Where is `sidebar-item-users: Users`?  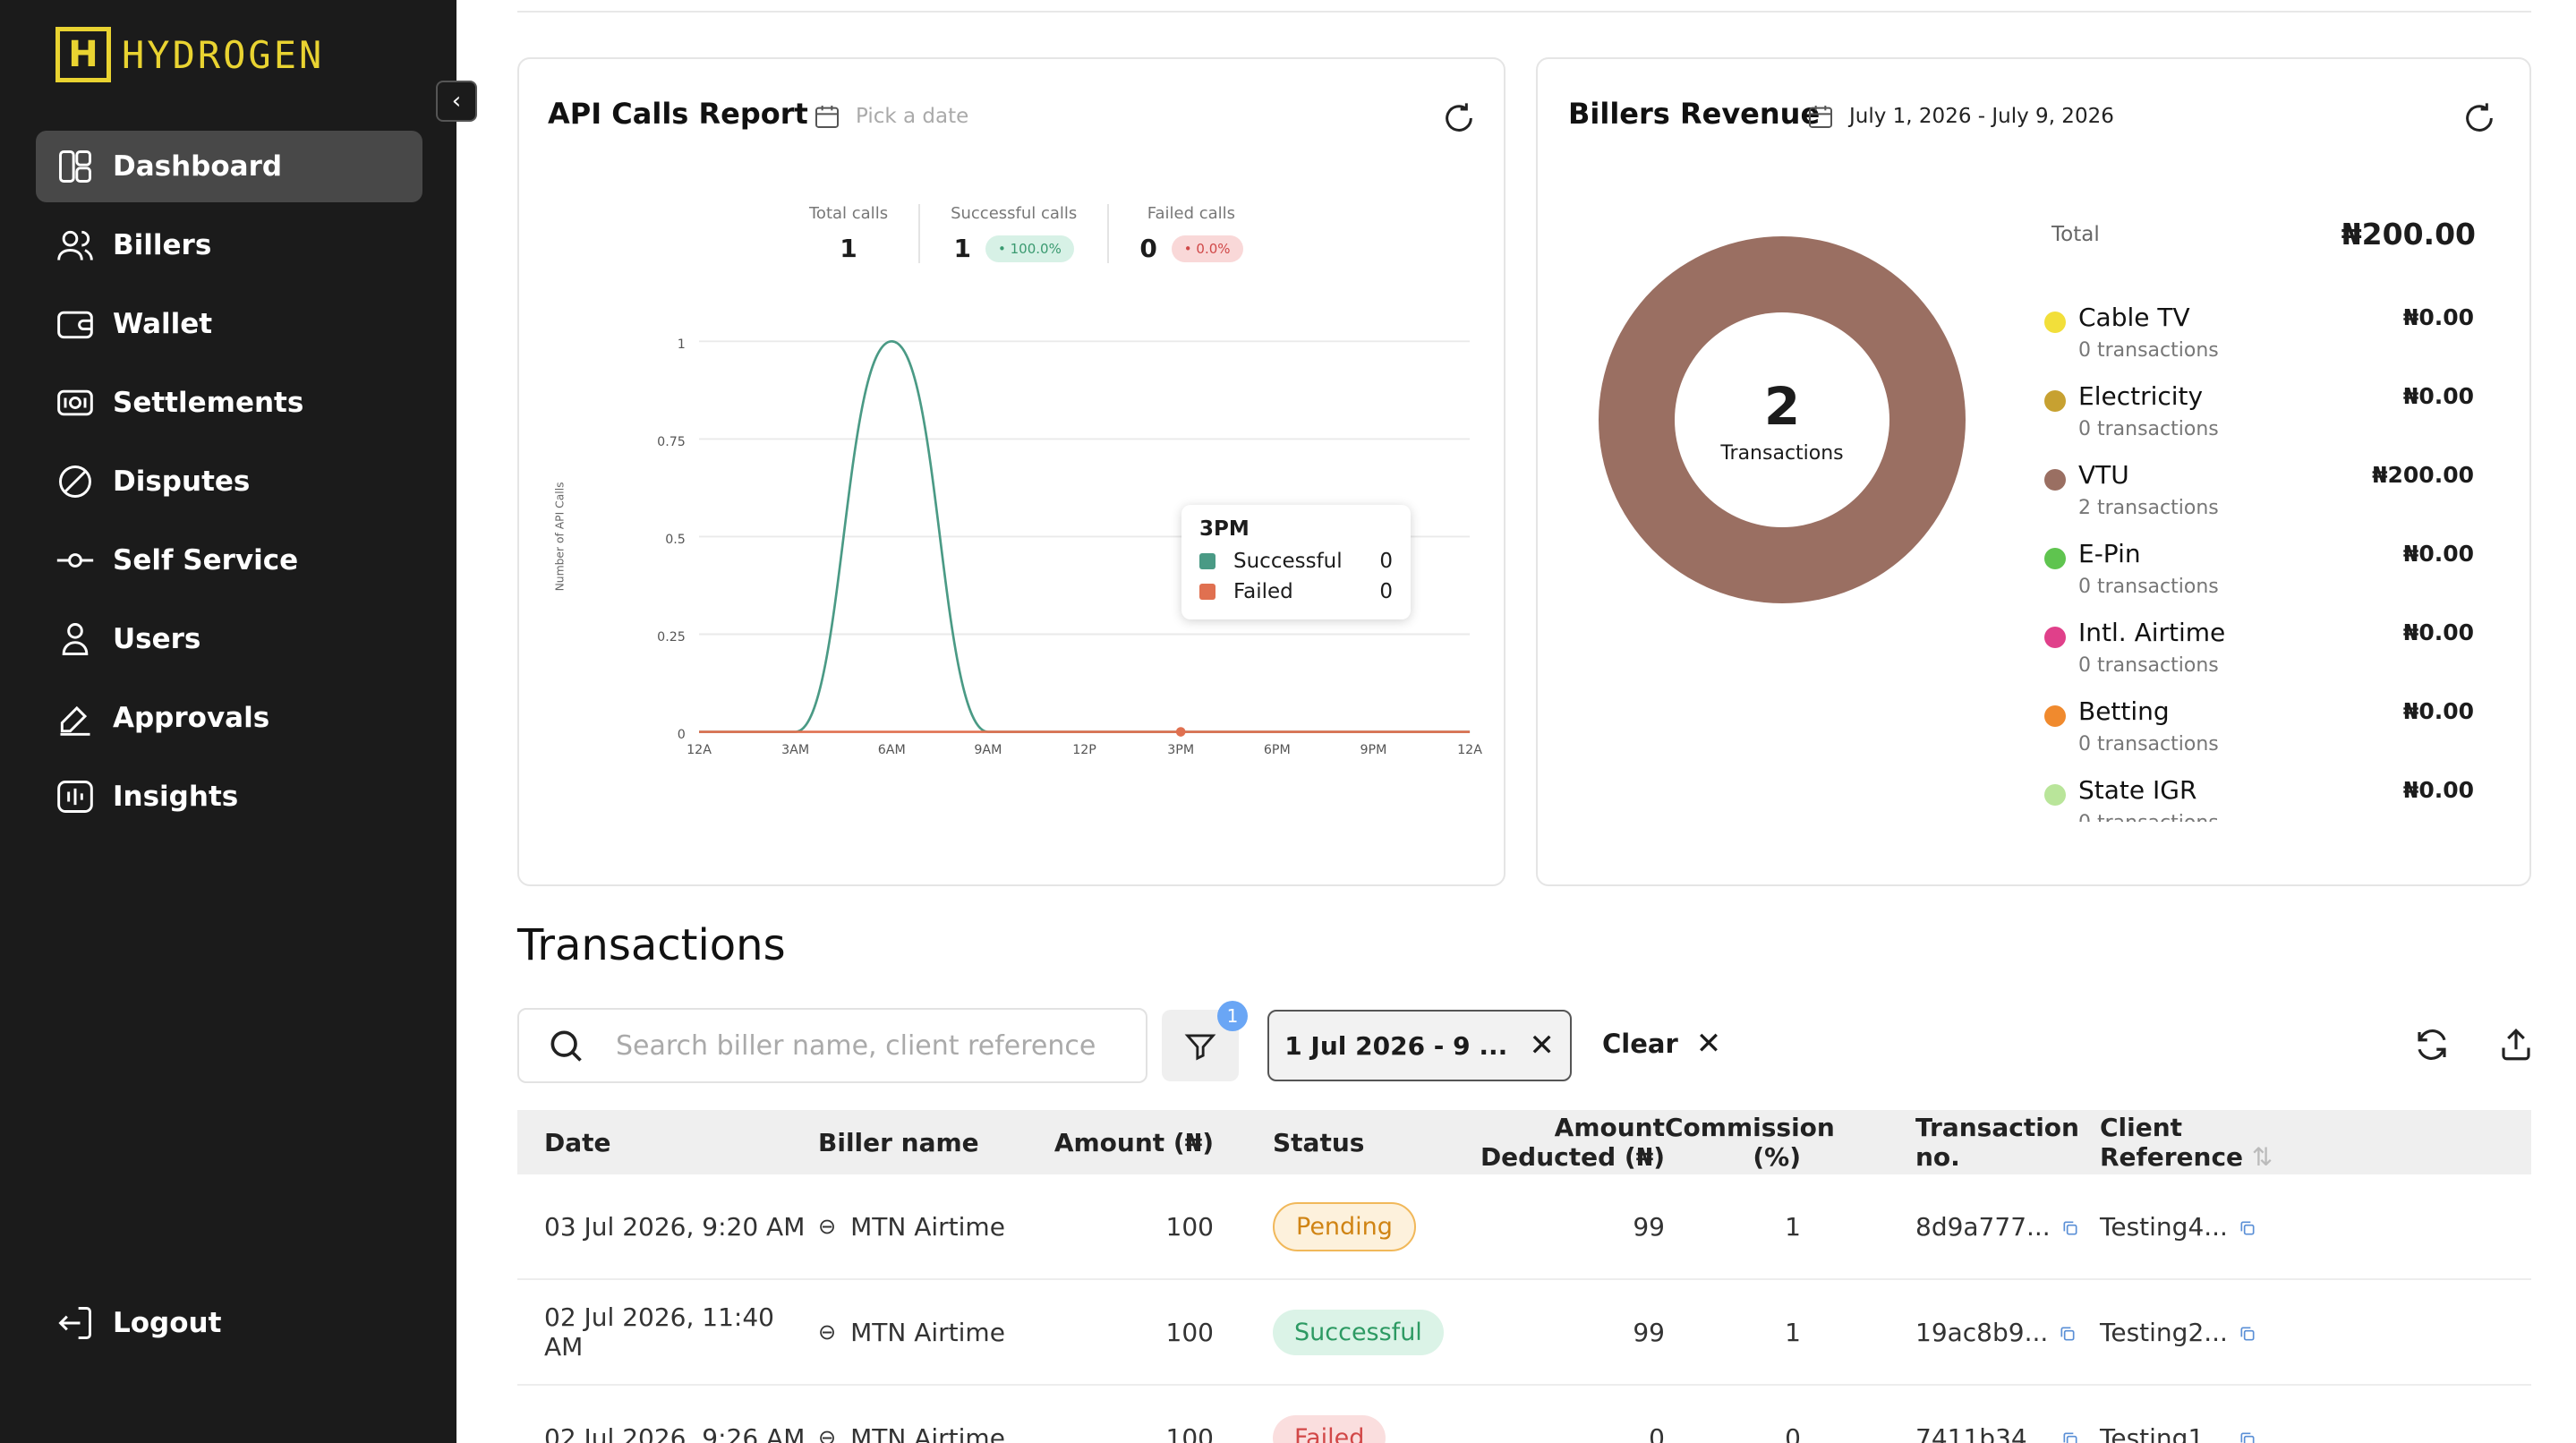
sidebar-item-users: Users is located at coordinates (229, 639).